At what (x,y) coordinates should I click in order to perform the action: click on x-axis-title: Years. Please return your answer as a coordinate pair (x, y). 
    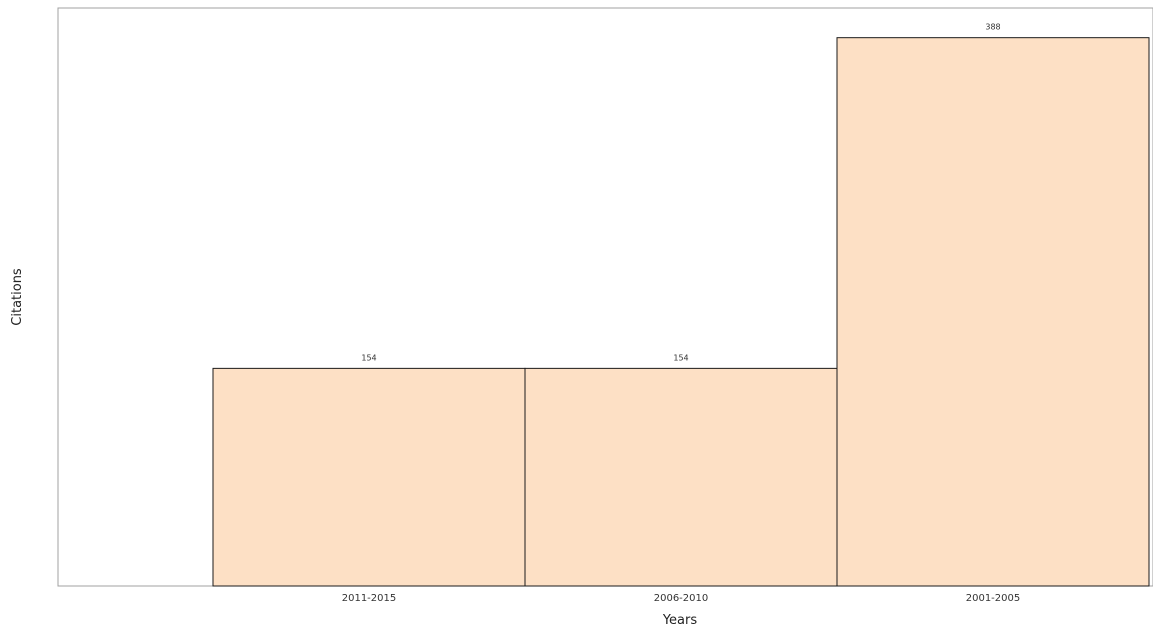
    Looking at the image, I should click on (680, 620).